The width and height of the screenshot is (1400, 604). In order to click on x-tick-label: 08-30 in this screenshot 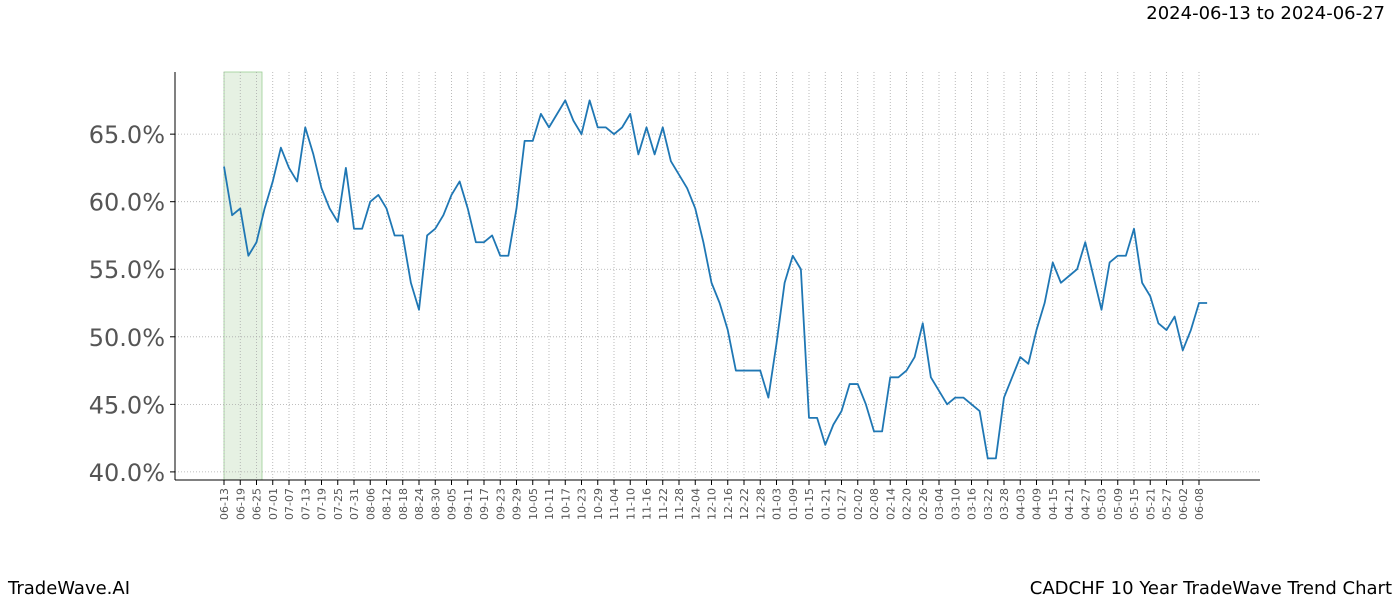, I will do `click(435, 504)`.